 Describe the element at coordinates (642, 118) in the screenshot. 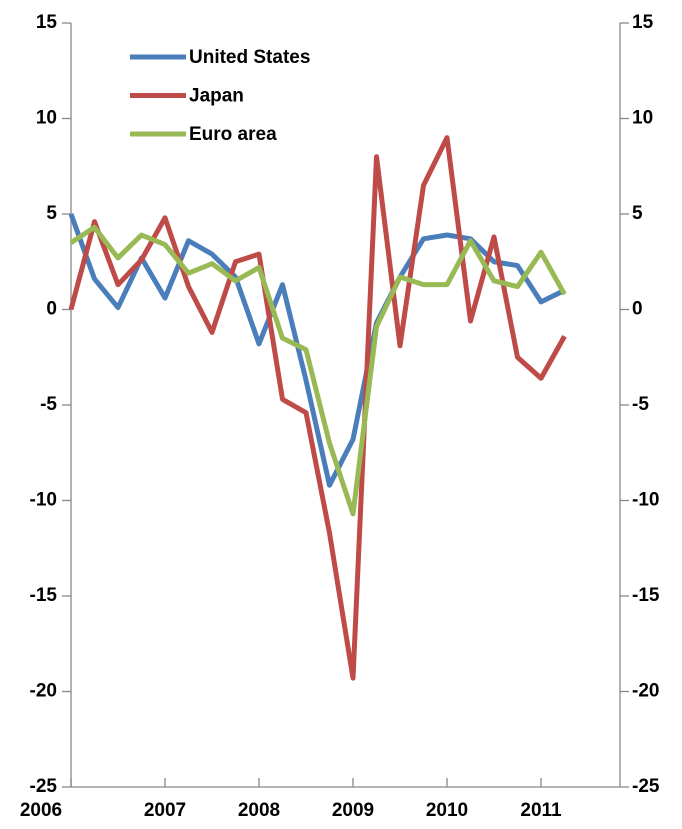

I see `y2-tick-label: 10` at that location.